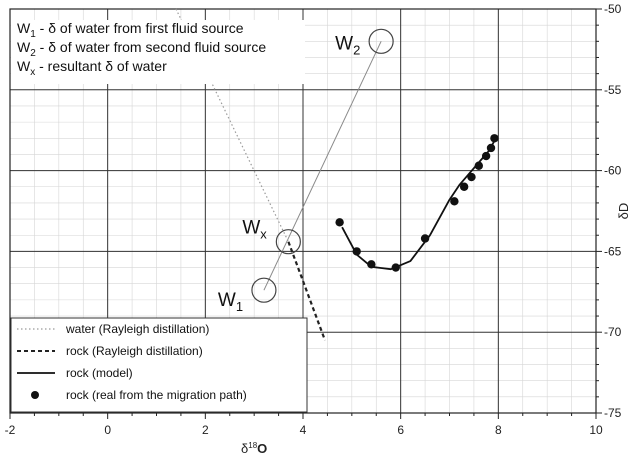 The image size is (639, 462). What do you see at coordinates (322, 166) in the screenshot?
I see `mixing-line` at bounding box center [322, 166].